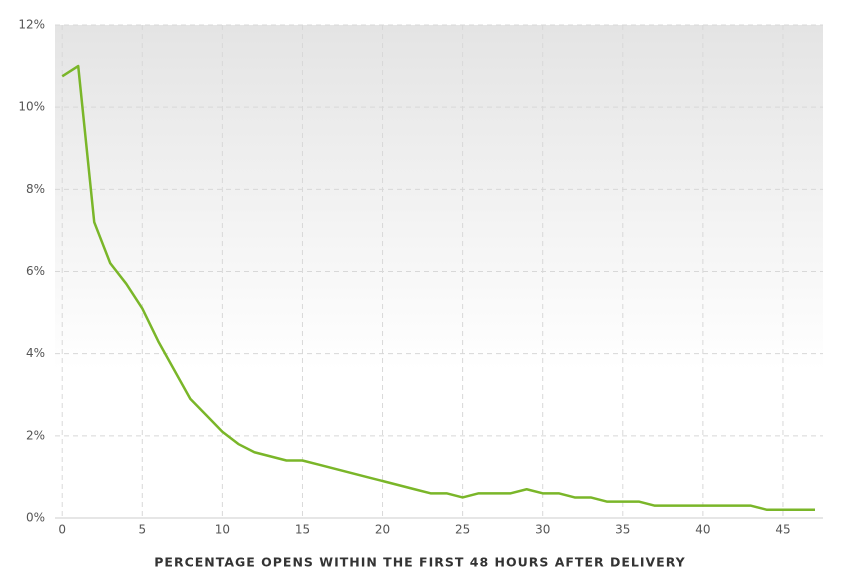 This screenshot has height=585, width=852. I want to click on y-tick-label: 2%, so click(35, 435).